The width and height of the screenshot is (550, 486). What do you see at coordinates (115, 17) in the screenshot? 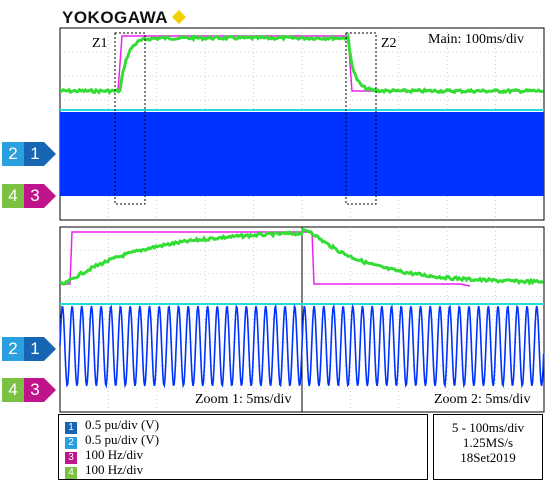
I see `brand-logo: YOKOGAWA` at bounding box center [115, 17].